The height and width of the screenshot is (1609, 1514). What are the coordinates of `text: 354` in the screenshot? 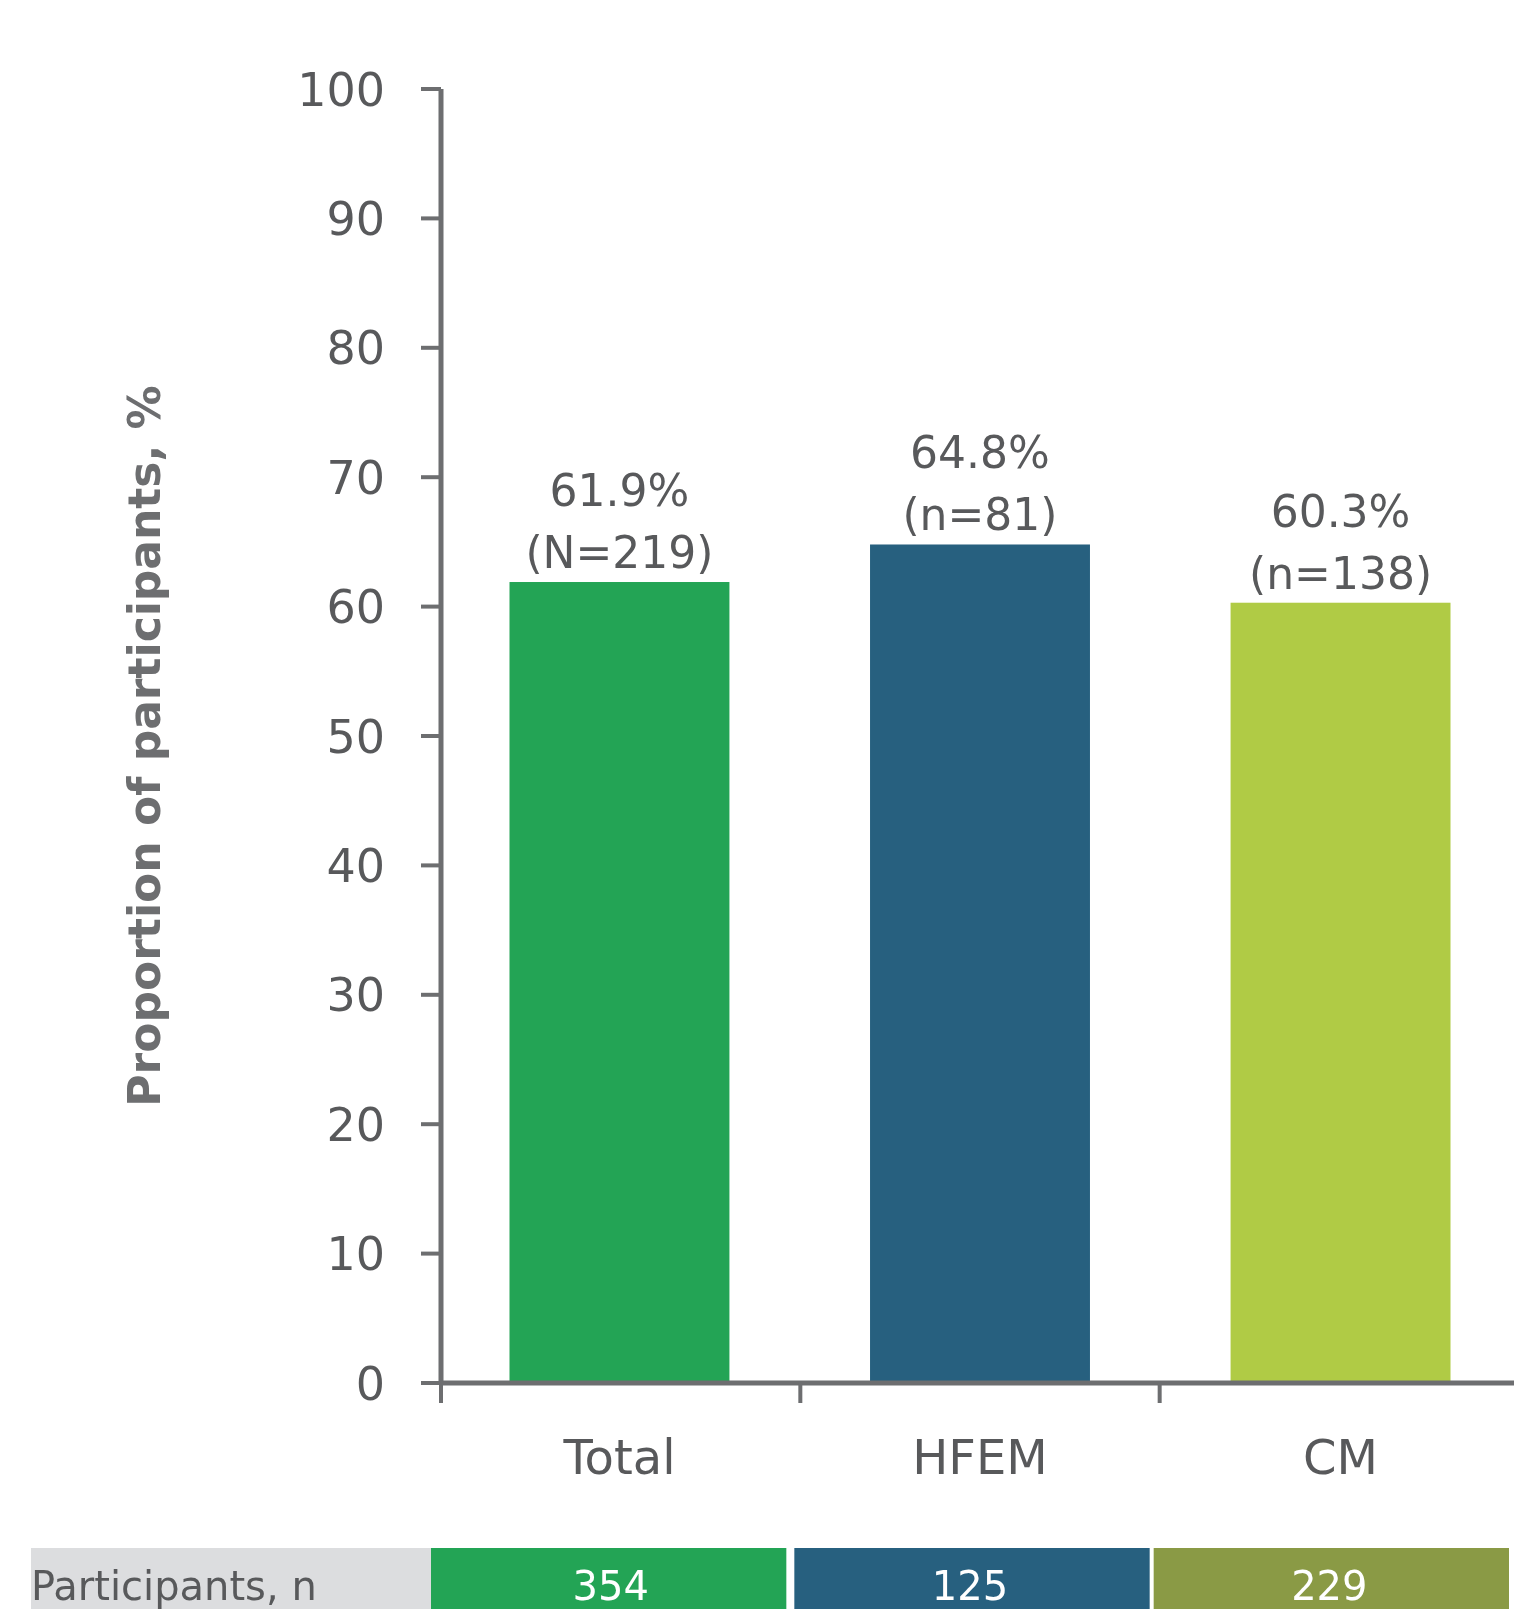 It's located at (610, 1586).